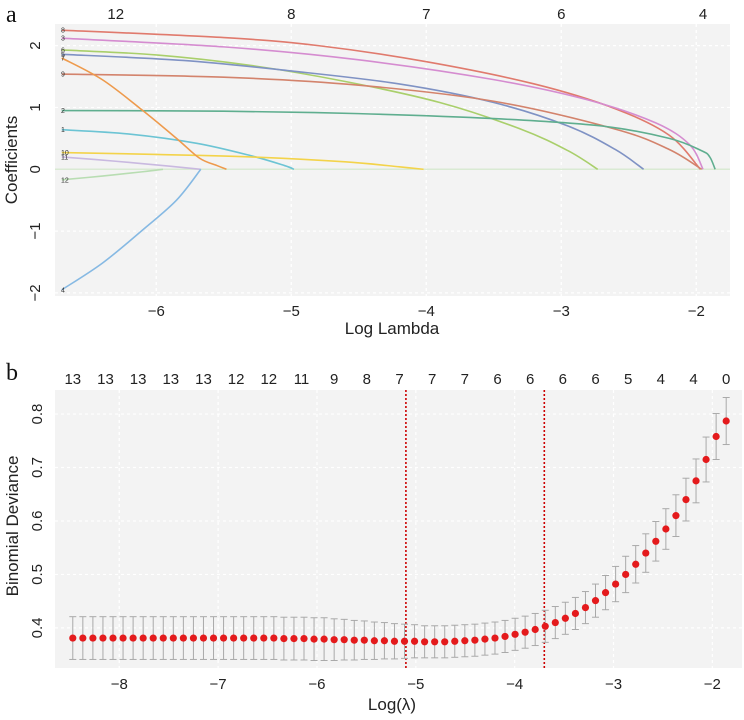  Describe the element at coordinates (63, 31) in the screenshot. I see `series-label-8: 8` at that location.